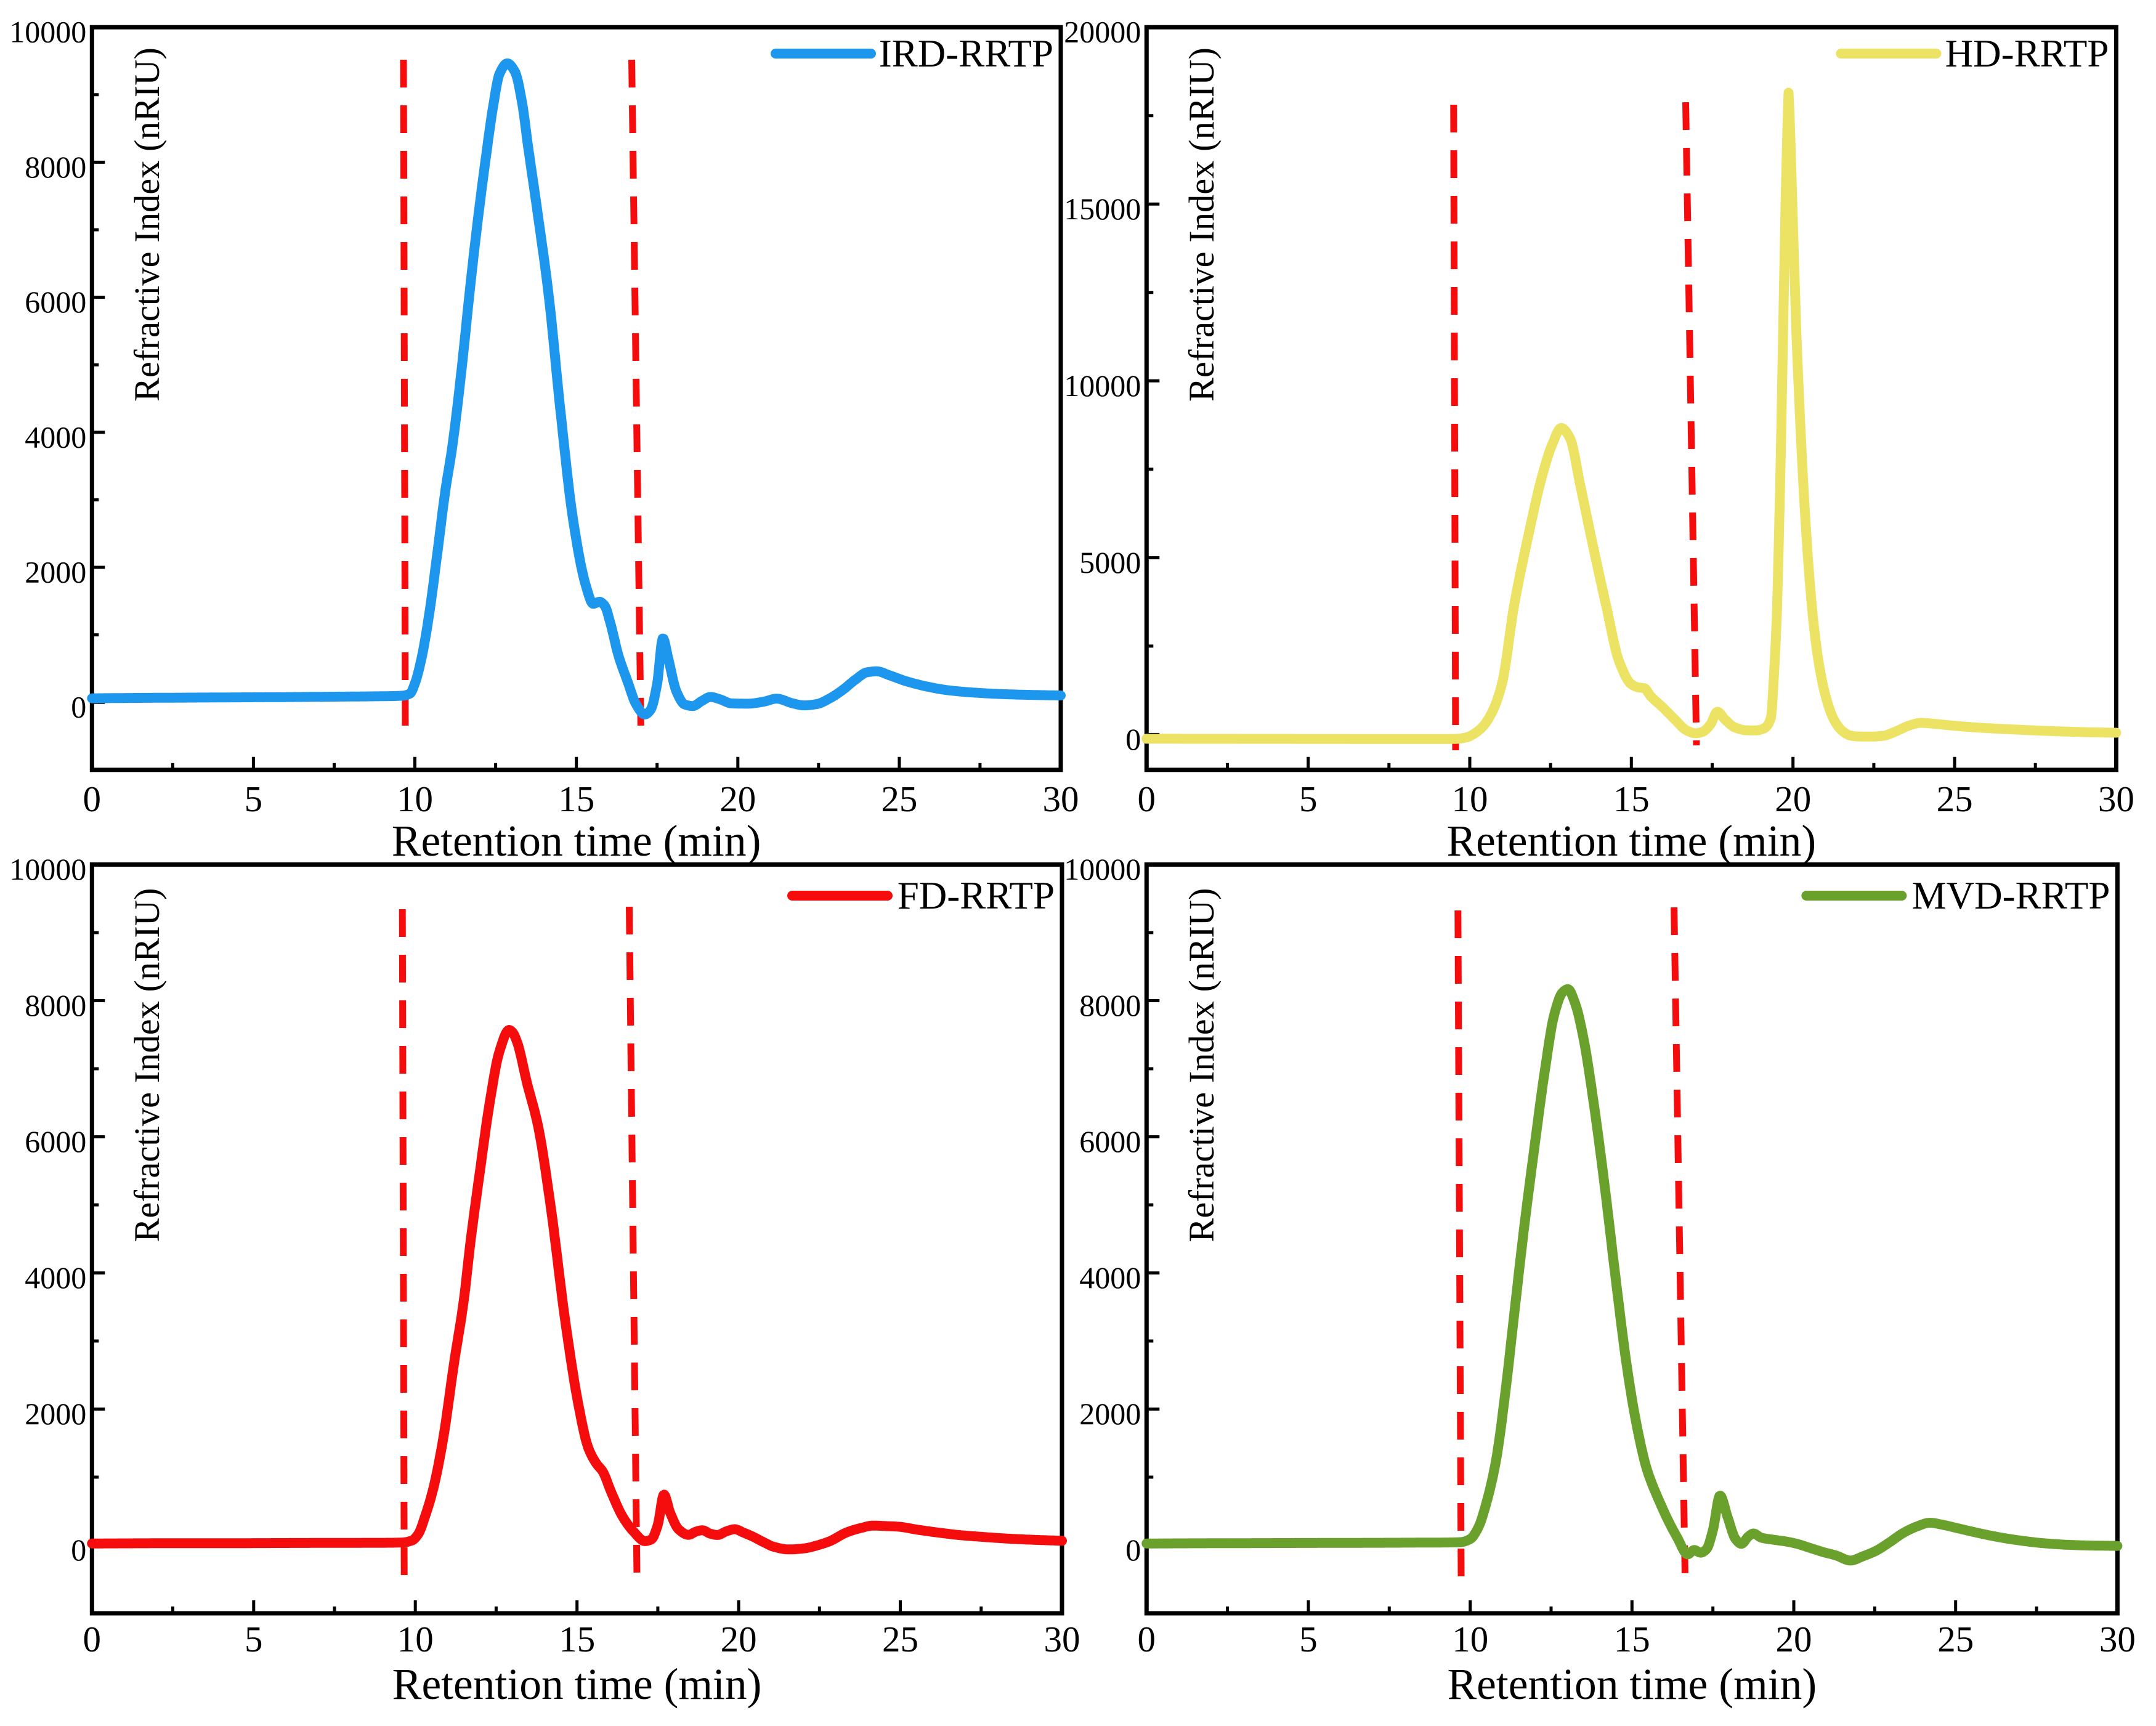  What do you see at coordinates (2011, 895) in the screenshot?
I see `svg-text: MVD-RRTP` at bounding box center [2011, 895].